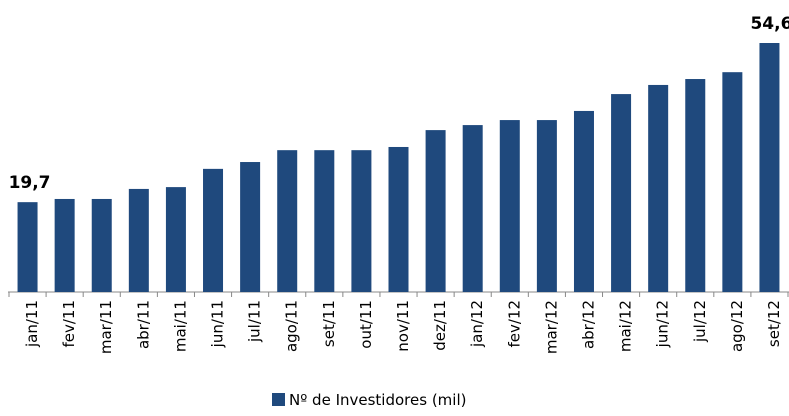  I want to click on legend-swatch, so click(278, 399).